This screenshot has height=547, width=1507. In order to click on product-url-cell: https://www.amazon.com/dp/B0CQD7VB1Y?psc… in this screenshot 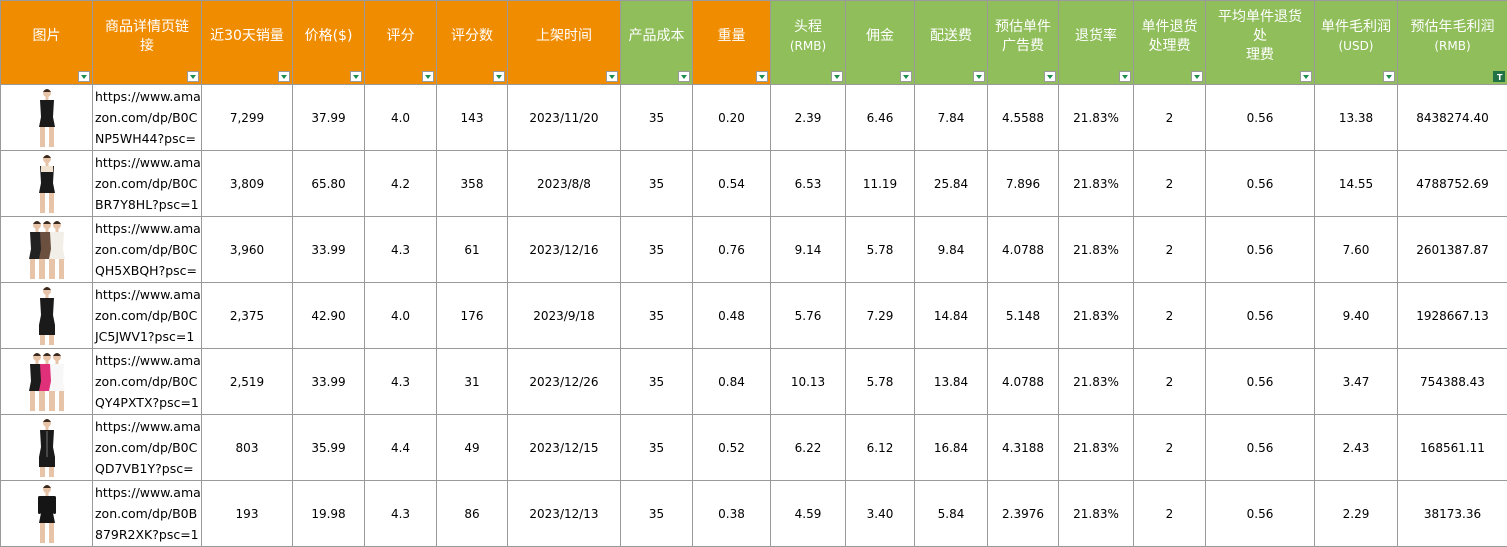, I will do `click(147, 447)`.